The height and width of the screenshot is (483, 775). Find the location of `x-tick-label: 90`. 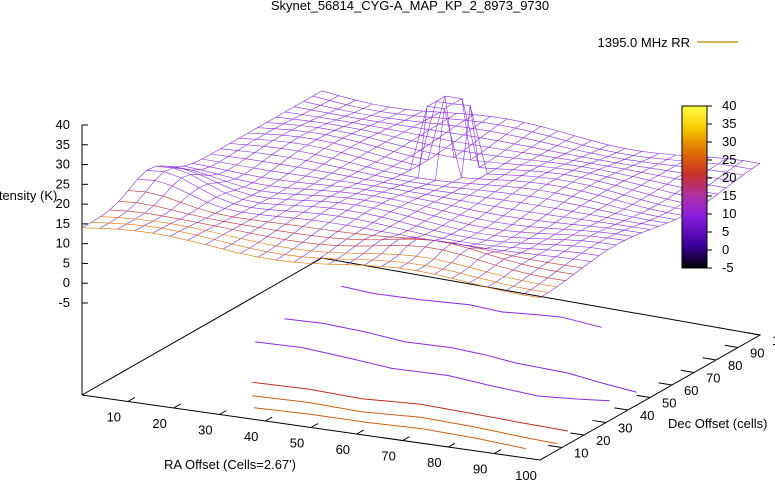

x-tick-label: 90 is located at coordinates (480, 469).